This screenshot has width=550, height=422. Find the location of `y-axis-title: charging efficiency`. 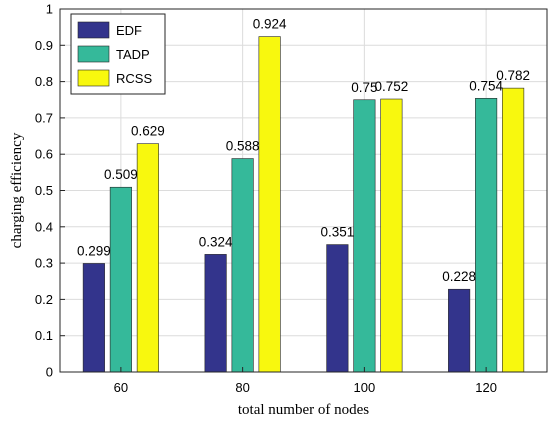

y-axis-title: charging efficiency is located at coordinates (17, 190).